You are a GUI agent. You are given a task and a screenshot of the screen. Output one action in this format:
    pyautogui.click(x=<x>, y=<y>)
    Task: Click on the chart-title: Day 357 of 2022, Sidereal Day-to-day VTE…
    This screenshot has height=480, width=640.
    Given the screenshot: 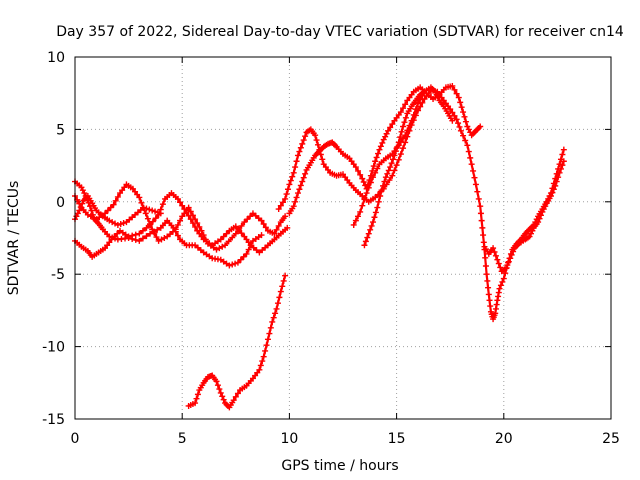 What is the action you would take?
    pyautogui.click(x=340, y=32)
    